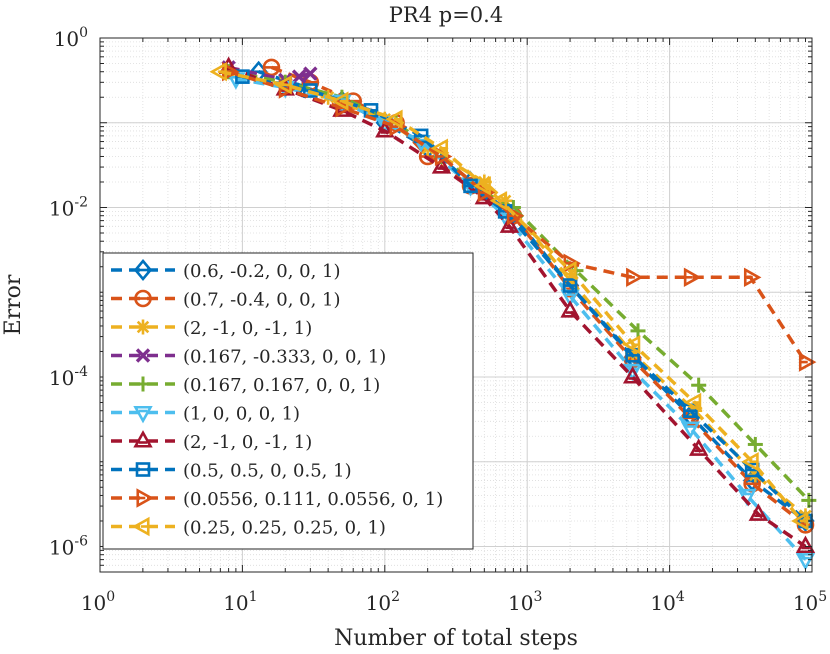  I want to click on legend-label: (0.167, 0.167, 0, 0, 1), so click(281, 385).